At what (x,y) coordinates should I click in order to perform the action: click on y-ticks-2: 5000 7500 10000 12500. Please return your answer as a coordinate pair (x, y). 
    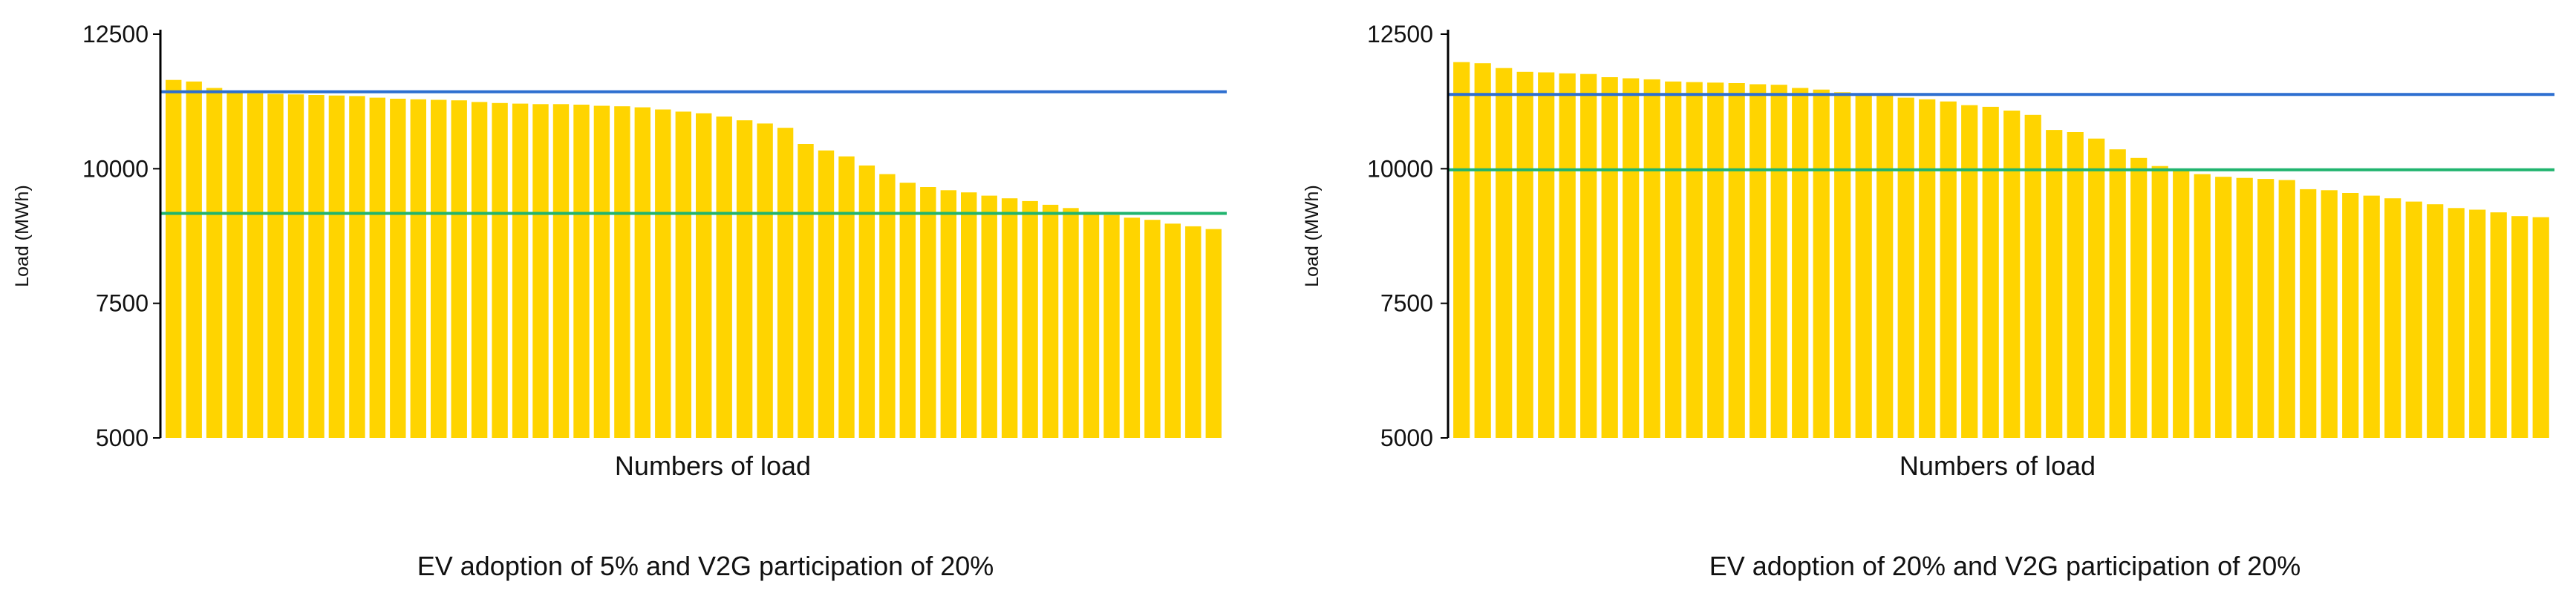
    Looking at the image, I should click on (1407, 236).